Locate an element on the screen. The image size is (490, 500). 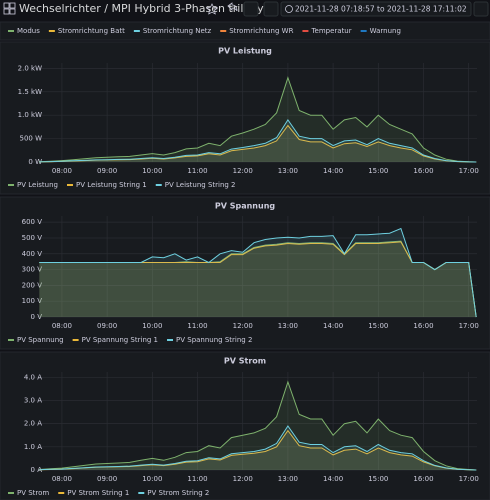
legend-label: Warnung is located at coordinates (385, 31).